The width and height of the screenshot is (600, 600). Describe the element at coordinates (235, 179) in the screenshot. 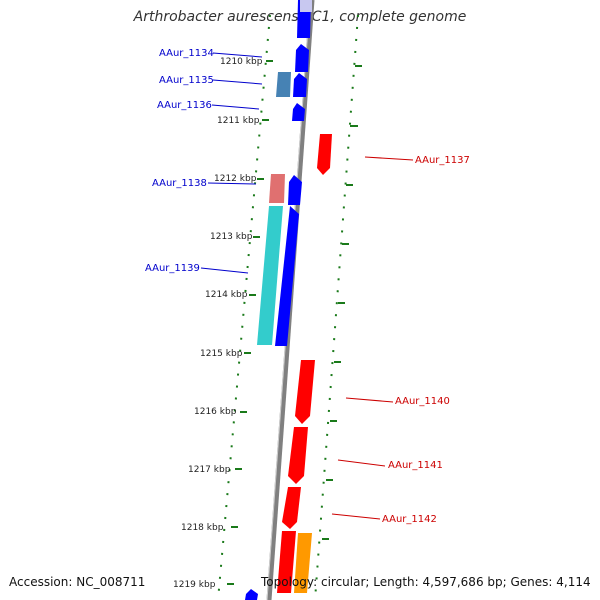

I see `kbp-label: 1212 kbp` at that location.